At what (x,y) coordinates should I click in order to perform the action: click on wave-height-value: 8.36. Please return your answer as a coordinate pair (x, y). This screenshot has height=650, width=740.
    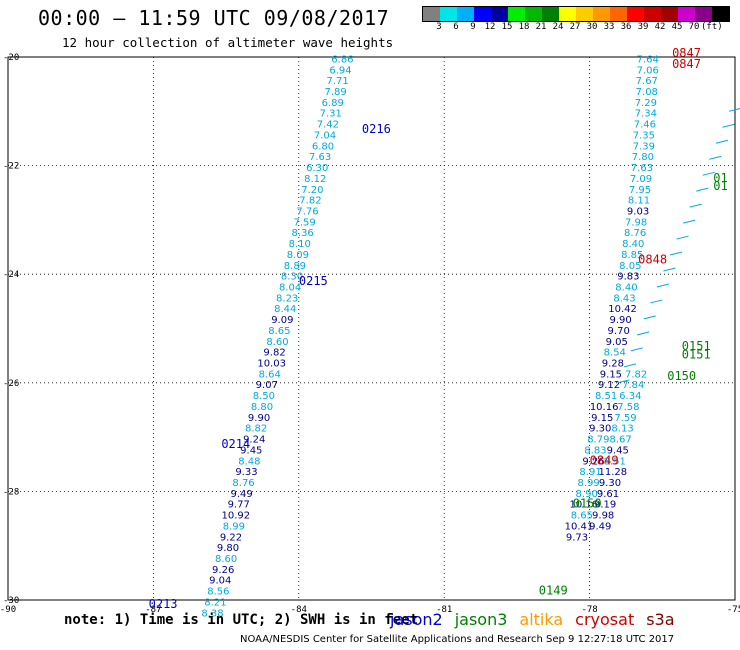
    Looking at the image, I should click on (303, 233).